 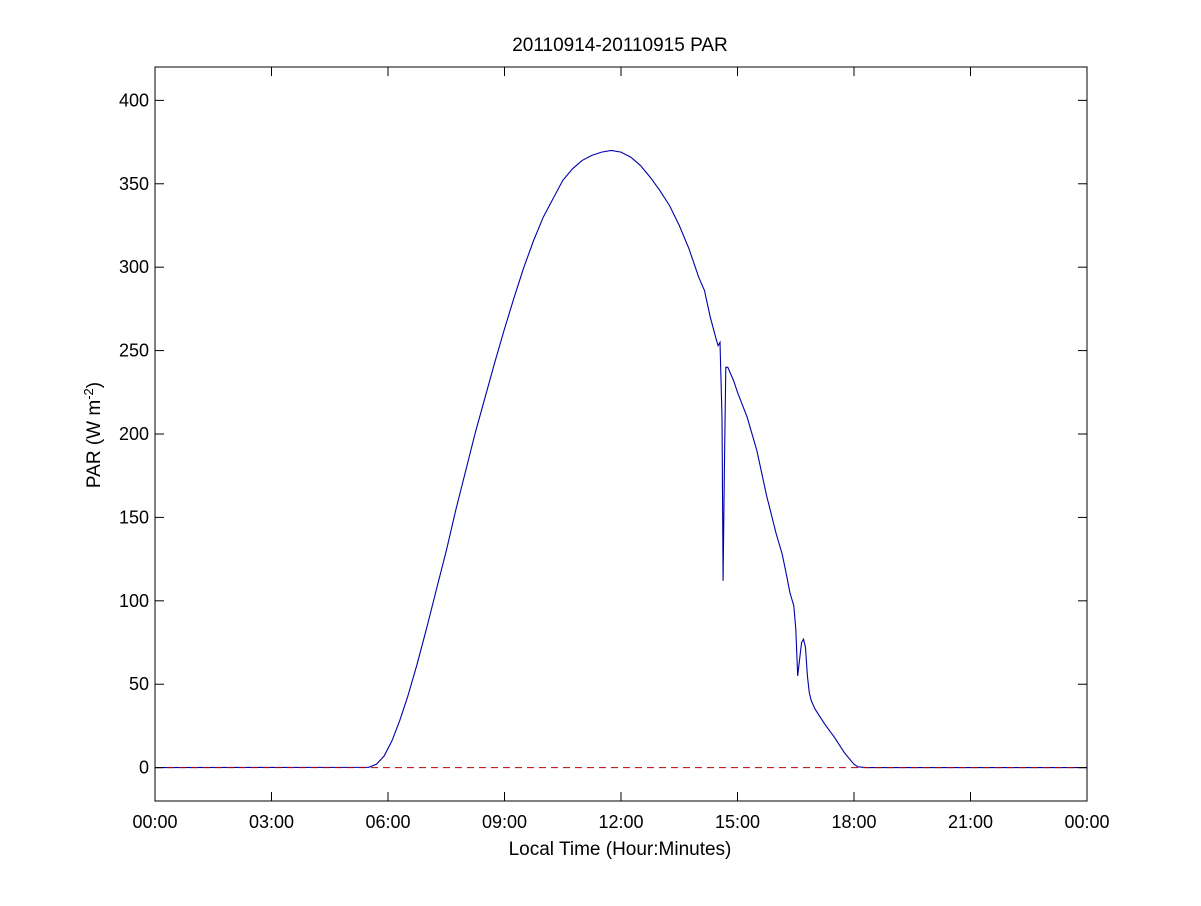 I want to click on x-tick-label: 21:00, so click(x=970, y=822).